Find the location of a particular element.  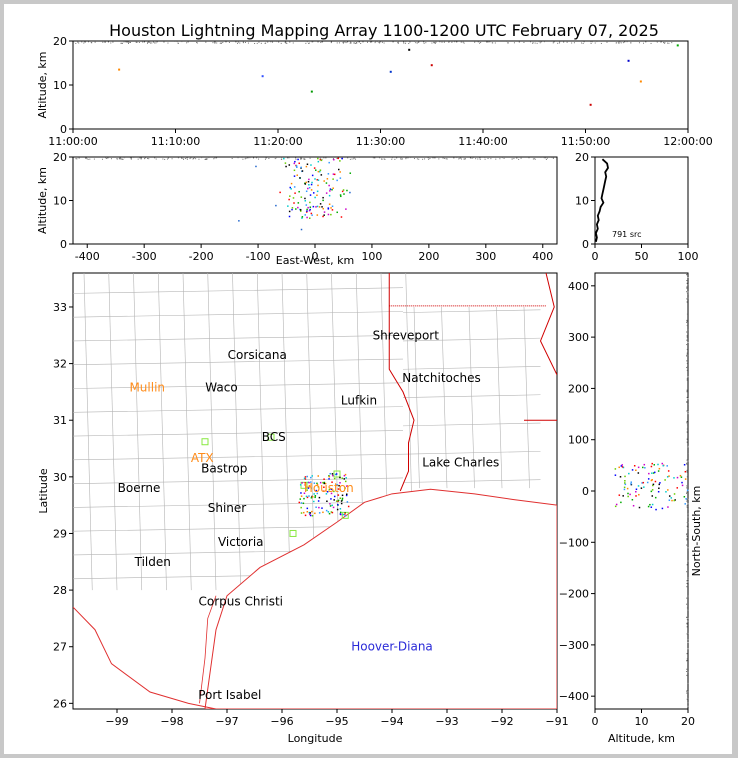

time-height-ytick-label: 10 is located at coordinates (60, 85).